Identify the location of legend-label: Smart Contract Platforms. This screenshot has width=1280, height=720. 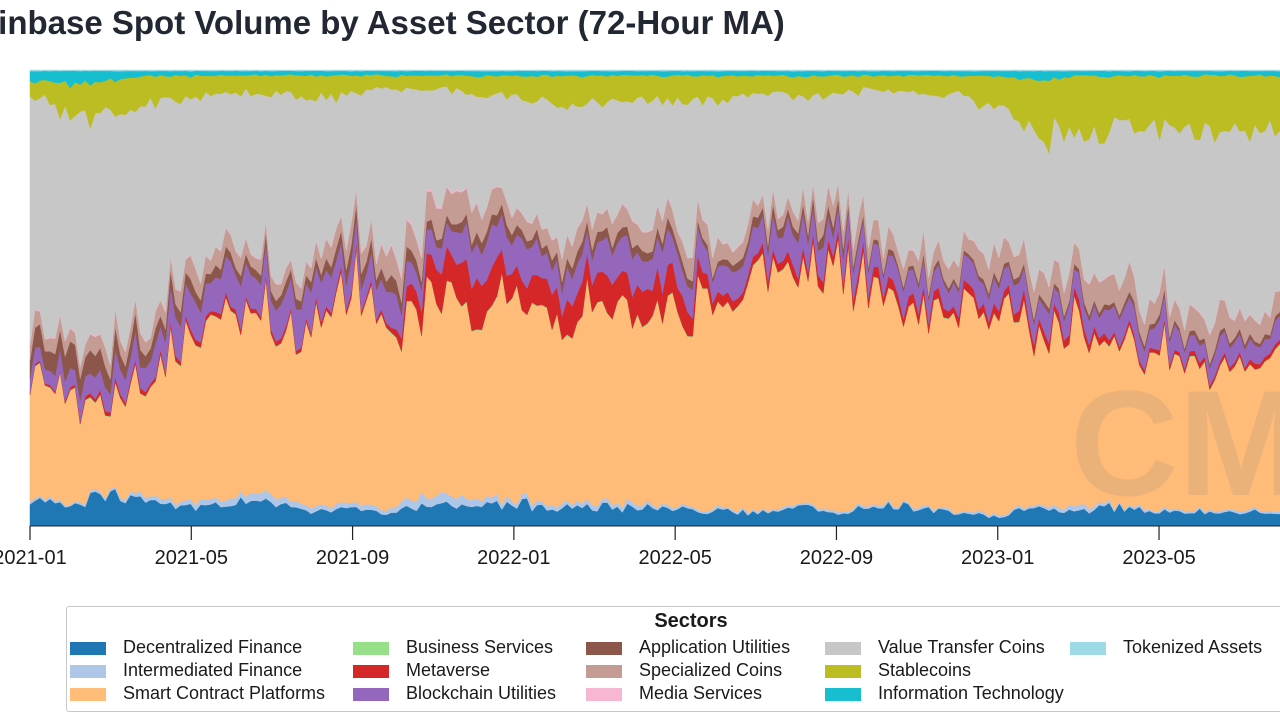
(224, 693).